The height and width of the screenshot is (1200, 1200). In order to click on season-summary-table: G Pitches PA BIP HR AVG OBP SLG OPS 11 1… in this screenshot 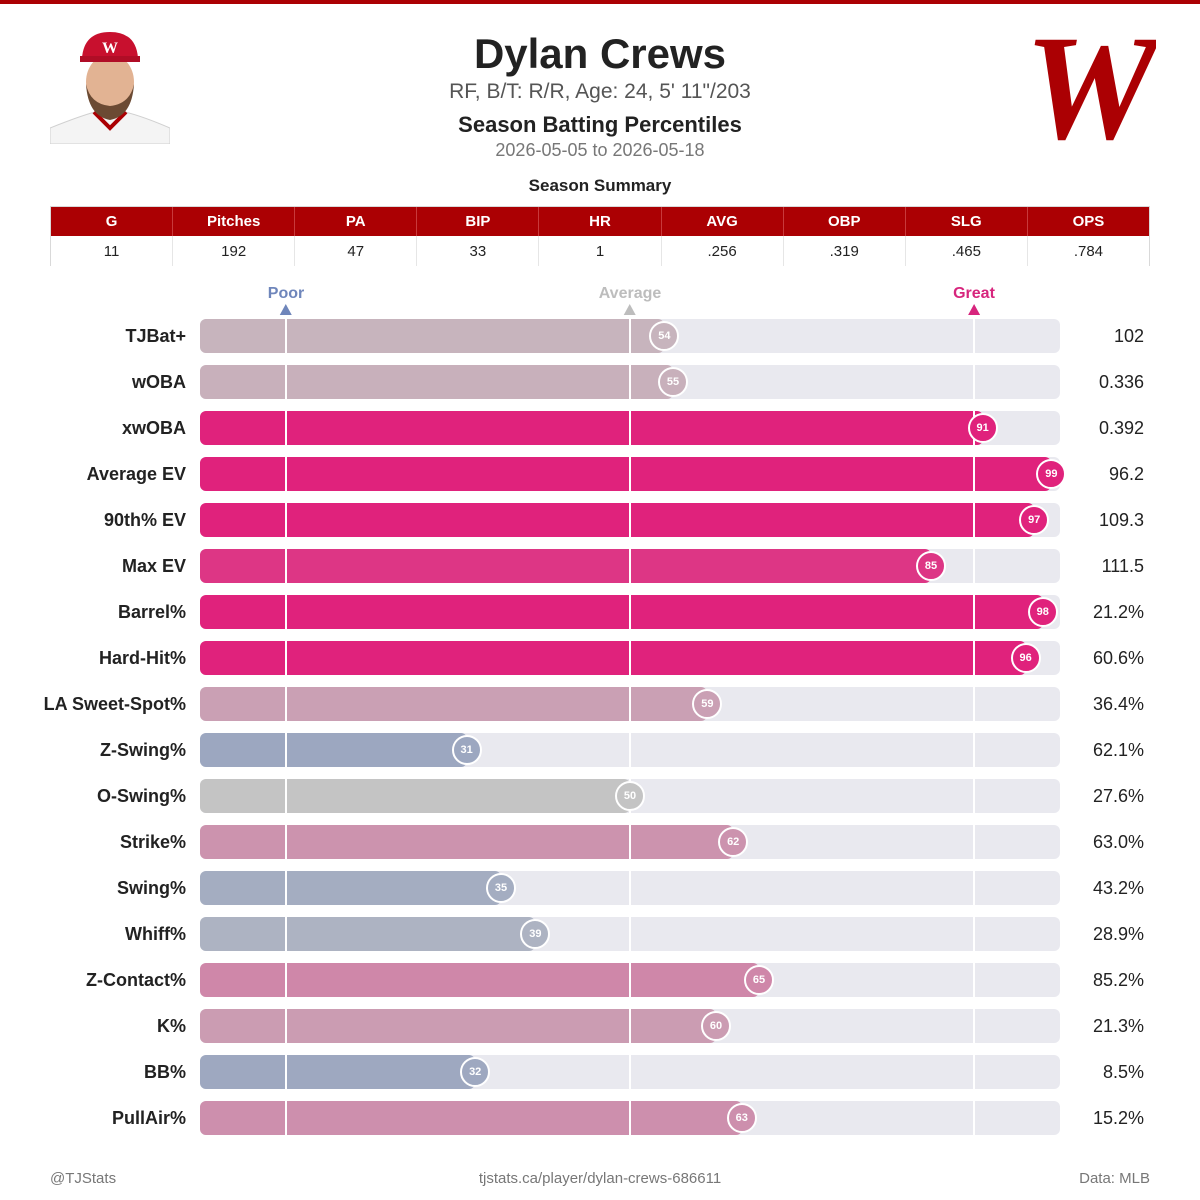, I will do `click(600, 236)`.